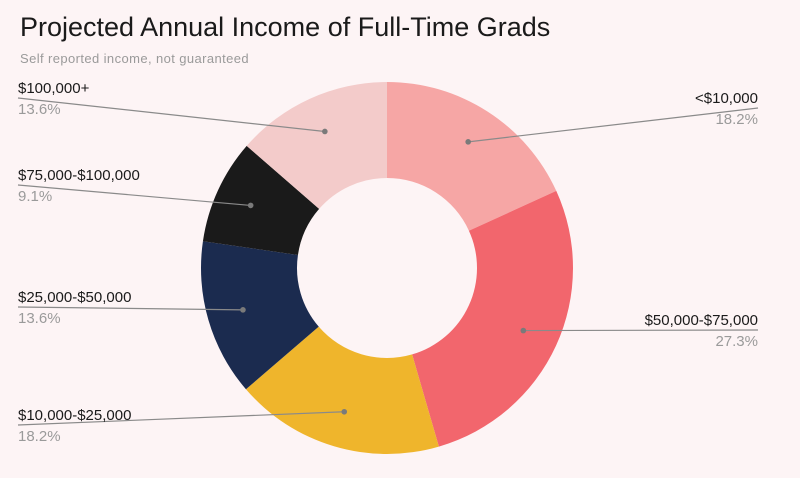  I want to click on slice-value-10-000-25-000: 18.2%, so click(39, 436).